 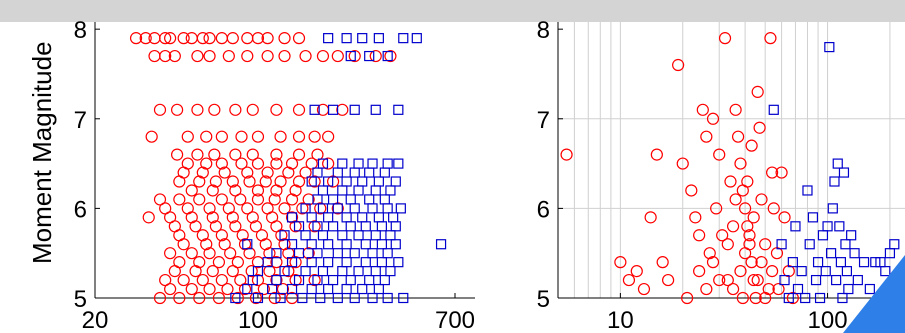 I want to click on x-tick-label: 700, so click(x=455, y=320).